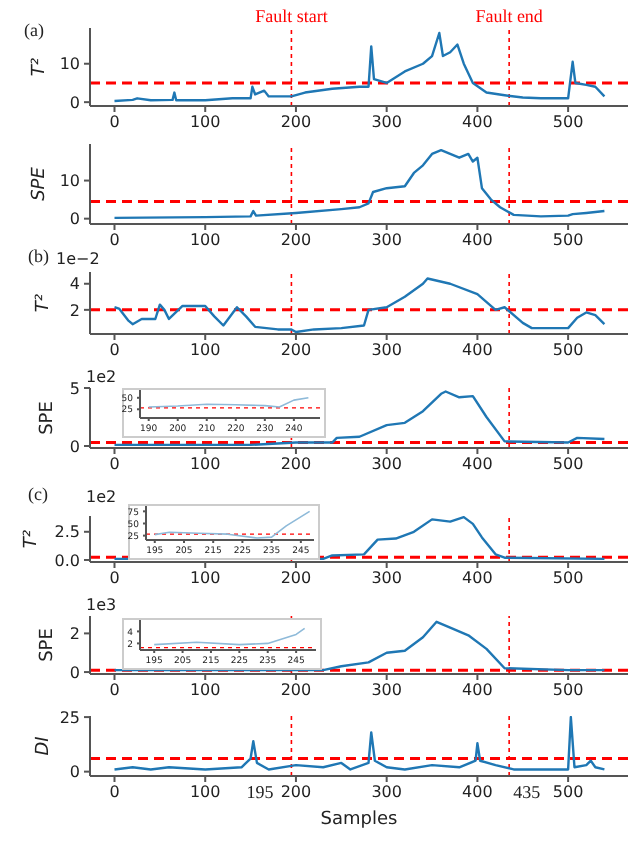  What do you see at coordinates (69, 717) in the screenshot?
I see `y-tick-label: 25` at bounding box center [69, 717].